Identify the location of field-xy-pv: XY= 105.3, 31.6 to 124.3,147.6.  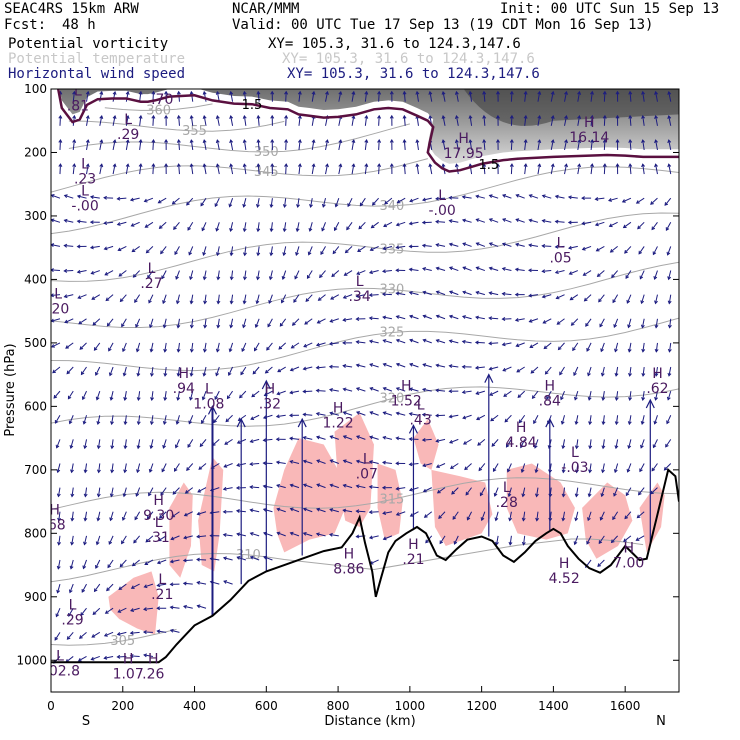
(394, 44).